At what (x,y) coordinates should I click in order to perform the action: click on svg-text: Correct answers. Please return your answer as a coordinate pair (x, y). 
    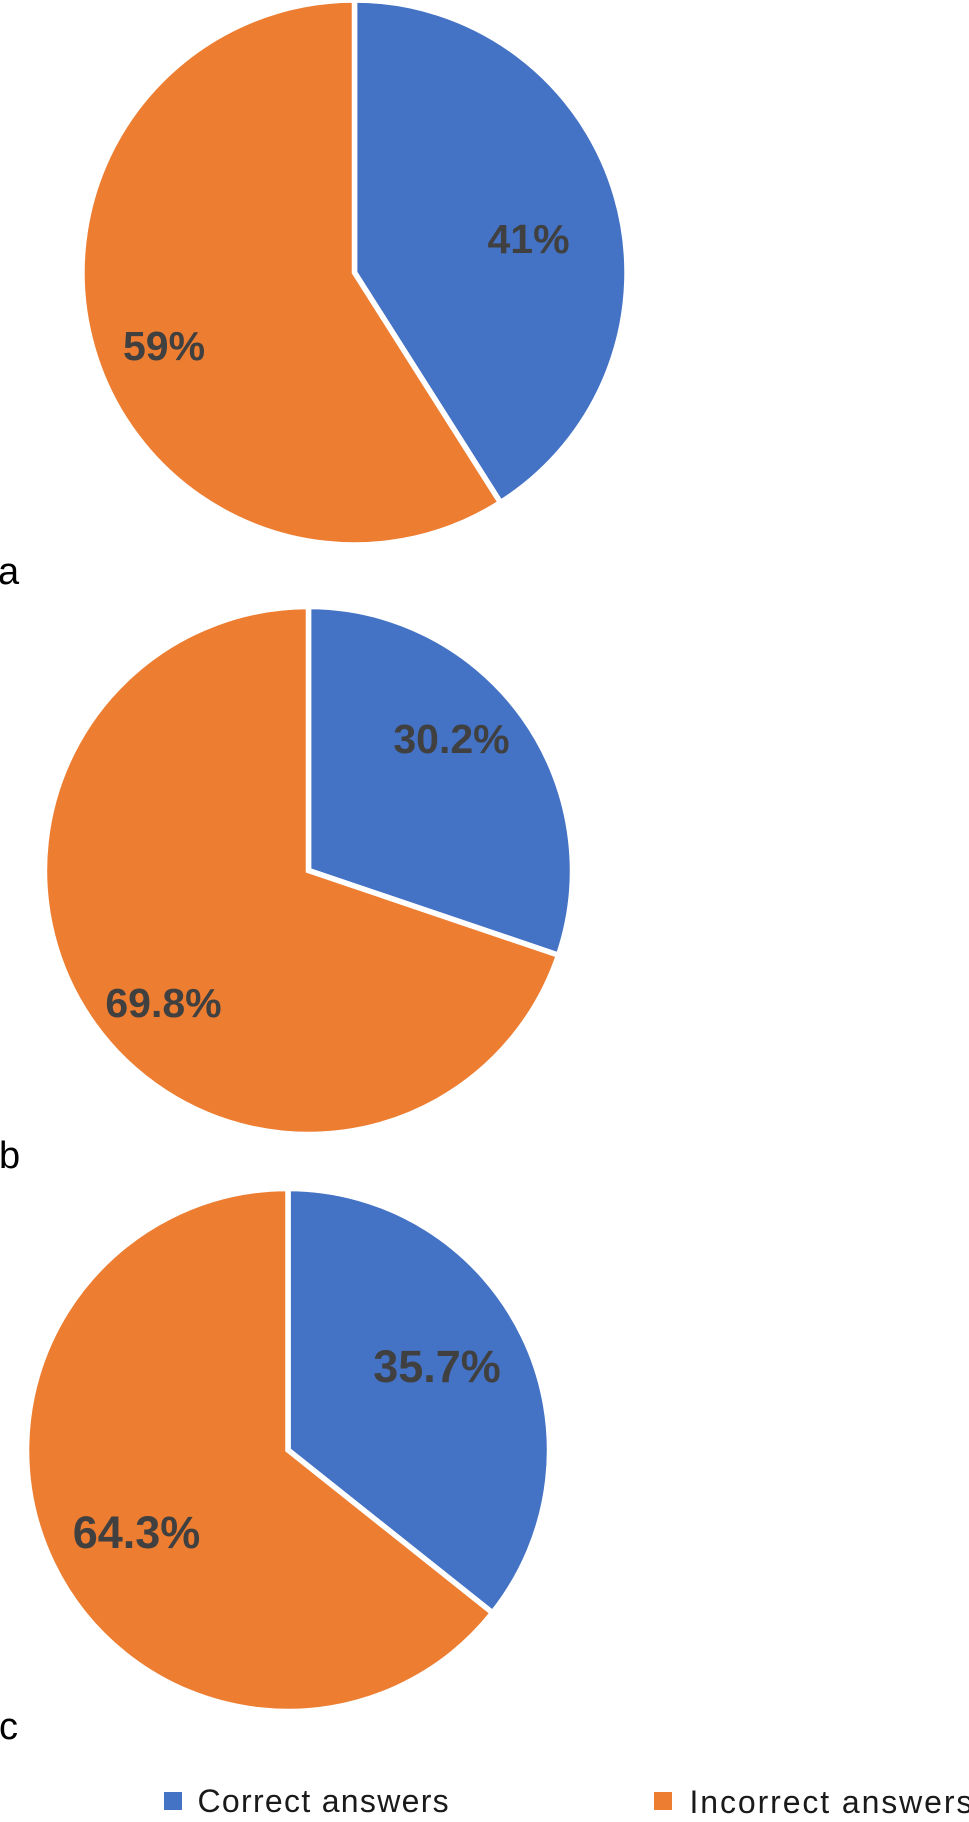
    Looking at the image, I should click on (324, 1801).